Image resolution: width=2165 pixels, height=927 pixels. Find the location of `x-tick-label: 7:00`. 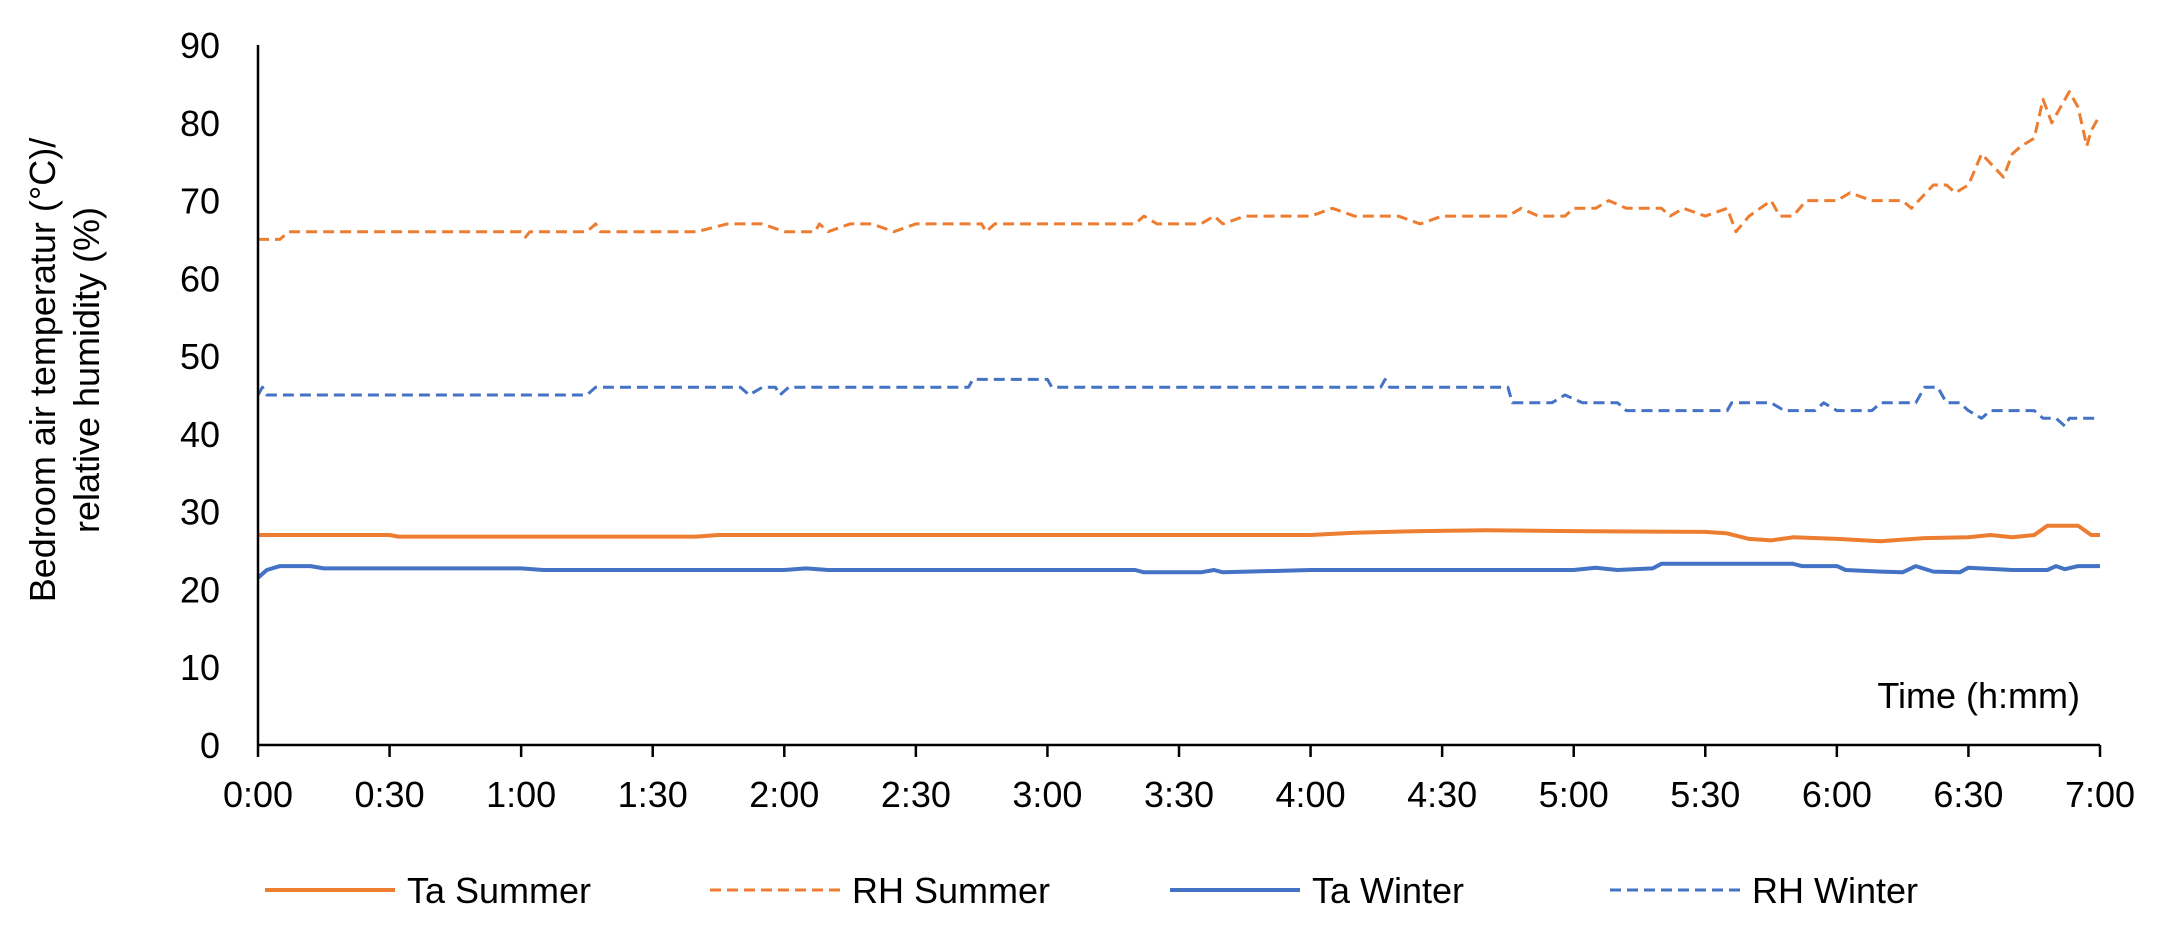

x-tick-label: 7:00 is located at coordinates (2100, 794).